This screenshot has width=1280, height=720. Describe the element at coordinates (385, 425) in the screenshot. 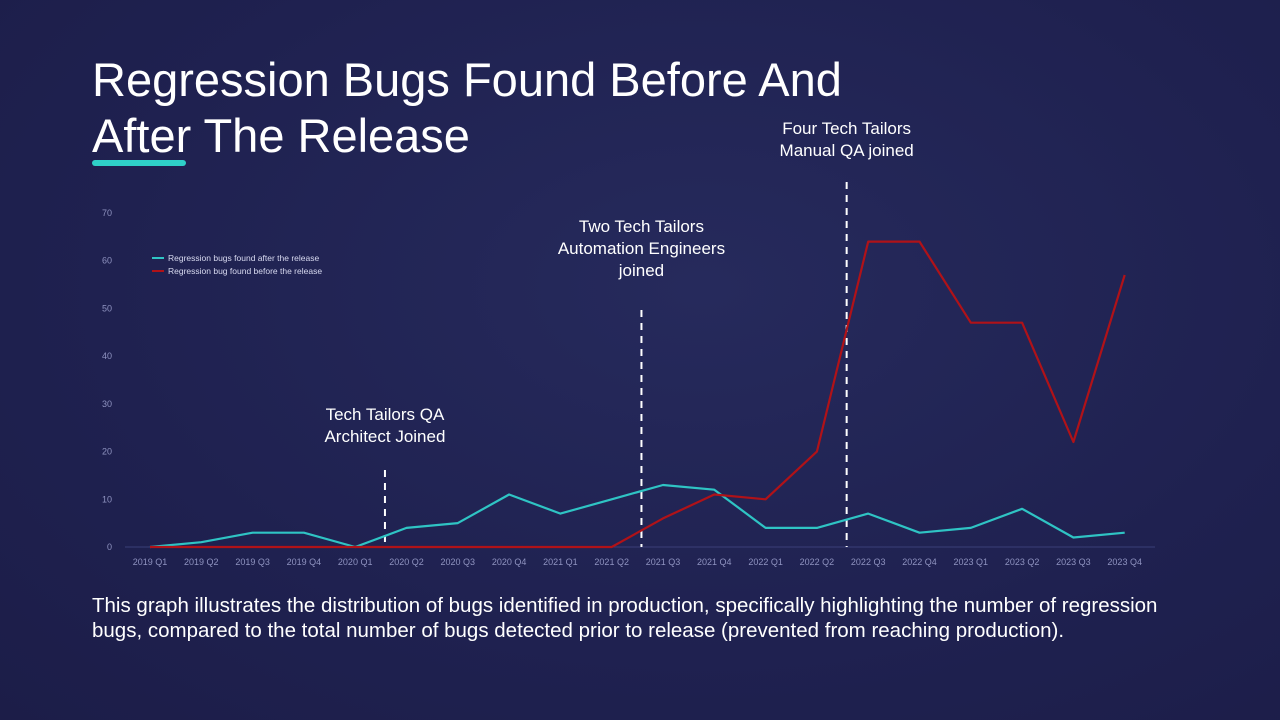

I see `annotation-label: Tech Tailors QA Architect Joined` at that location.